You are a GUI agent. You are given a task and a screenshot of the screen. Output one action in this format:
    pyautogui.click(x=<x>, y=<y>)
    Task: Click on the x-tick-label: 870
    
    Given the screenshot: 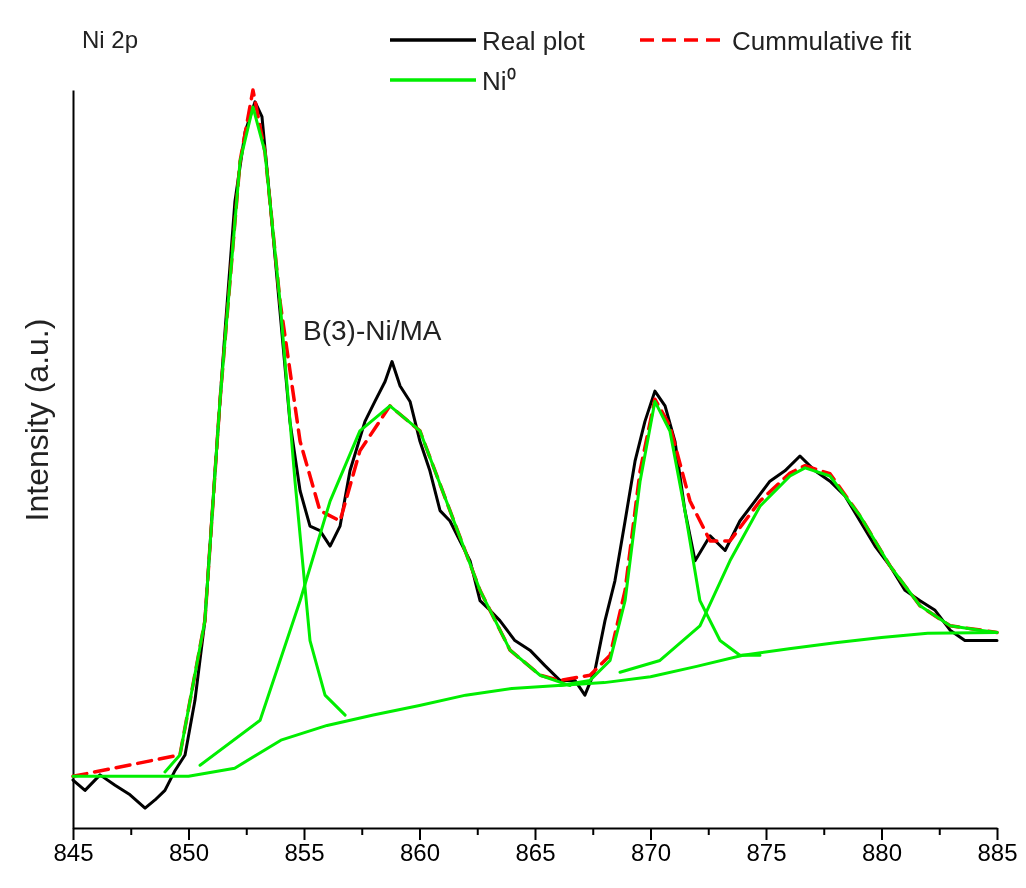 What is the action you would take?
    pyautogui.click(x=651, y=853)
    